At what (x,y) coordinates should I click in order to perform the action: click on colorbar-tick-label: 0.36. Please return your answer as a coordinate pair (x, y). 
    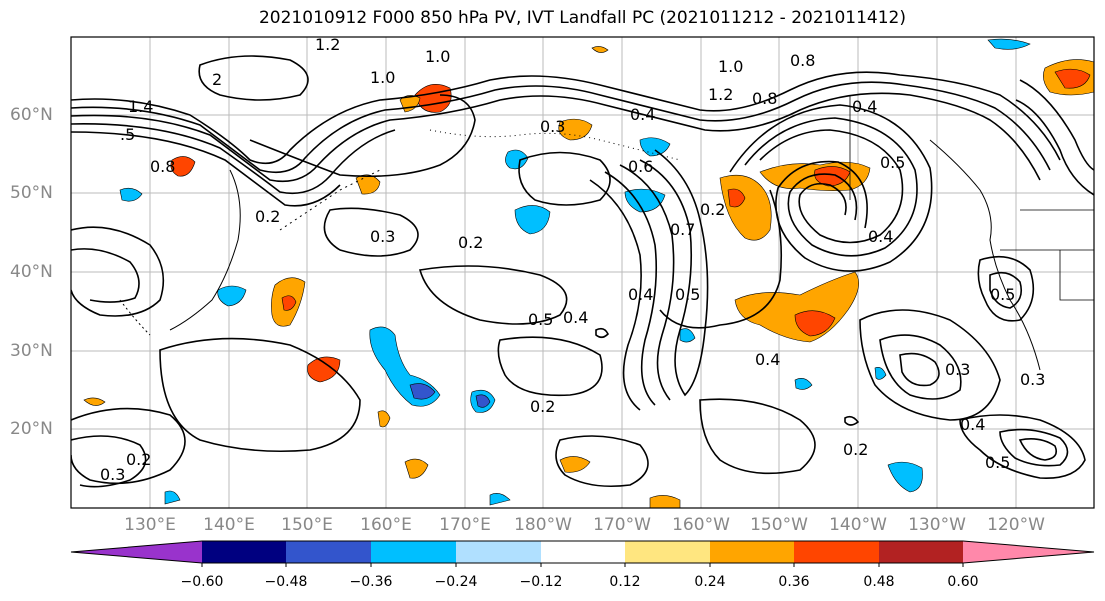
    Looking at the image, I should click on (794, 582).